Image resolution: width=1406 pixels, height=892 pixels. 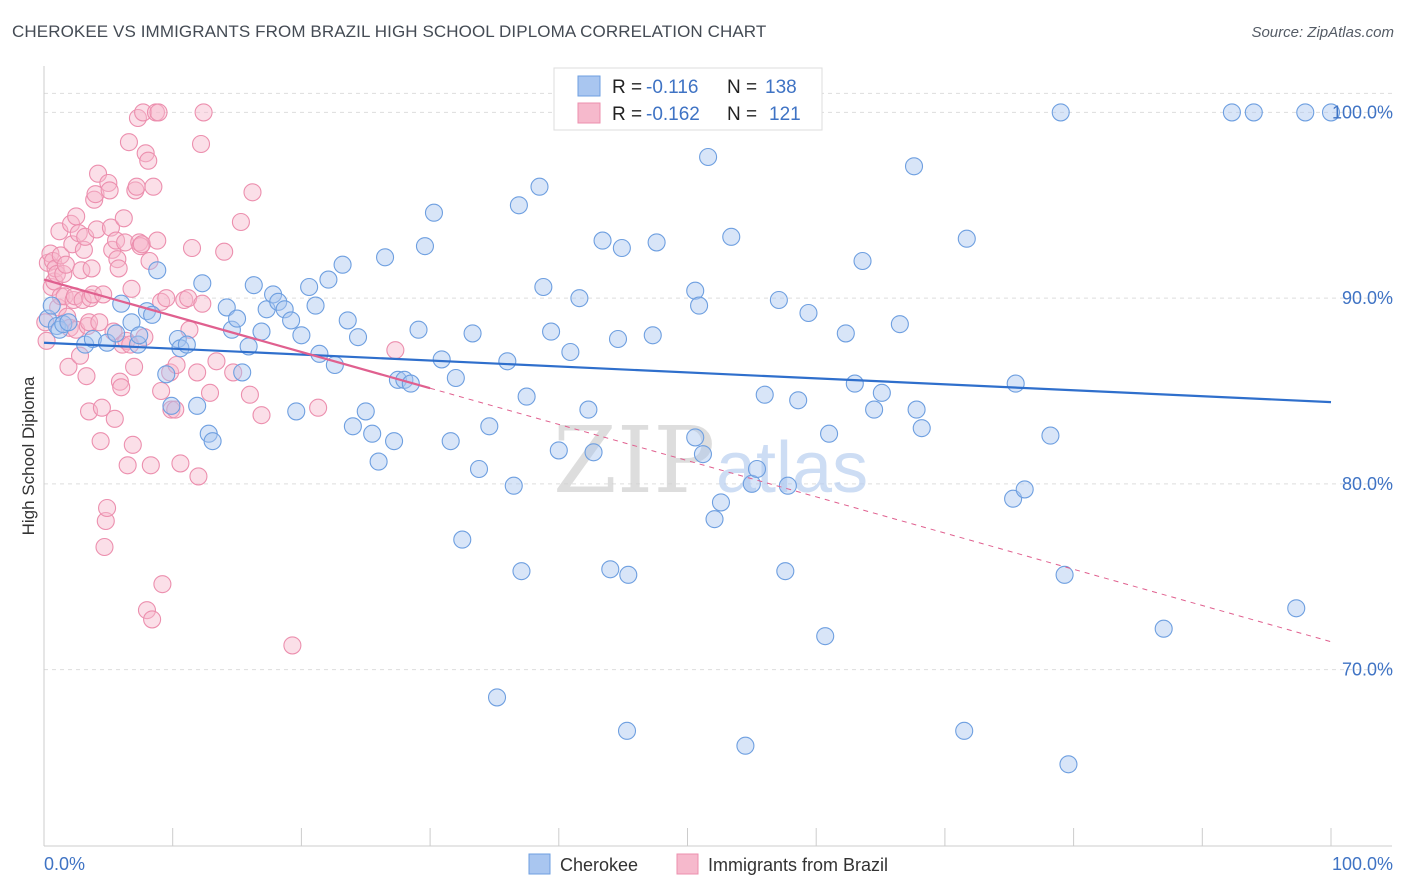 I want to click on y-tick-label-2: 80.0%, so click(x=1367, y=484).